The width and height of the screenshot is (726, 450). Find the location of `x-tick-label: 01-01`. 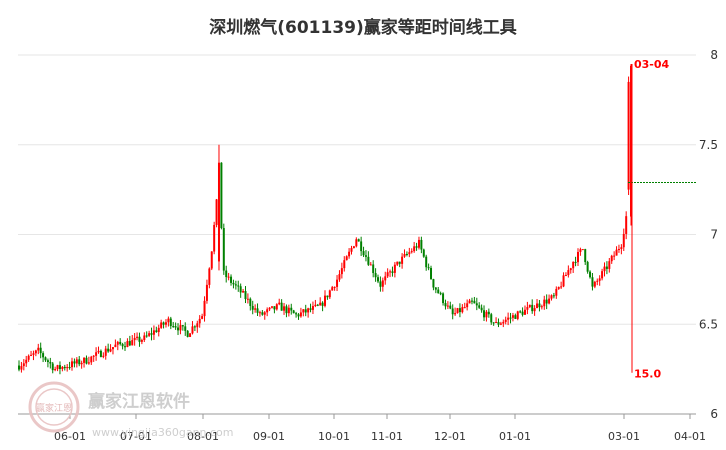

x-tick-label: 01-01 is located at coordinates (515, 436).